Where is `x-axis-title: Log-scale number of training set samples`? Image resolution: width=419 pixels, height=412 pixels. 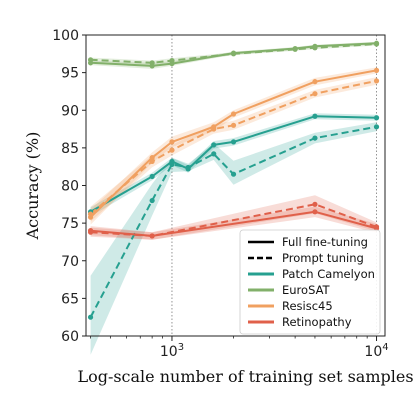
x-axis-title: Log-scale number of training set samples is located at coordinates (245, 376).